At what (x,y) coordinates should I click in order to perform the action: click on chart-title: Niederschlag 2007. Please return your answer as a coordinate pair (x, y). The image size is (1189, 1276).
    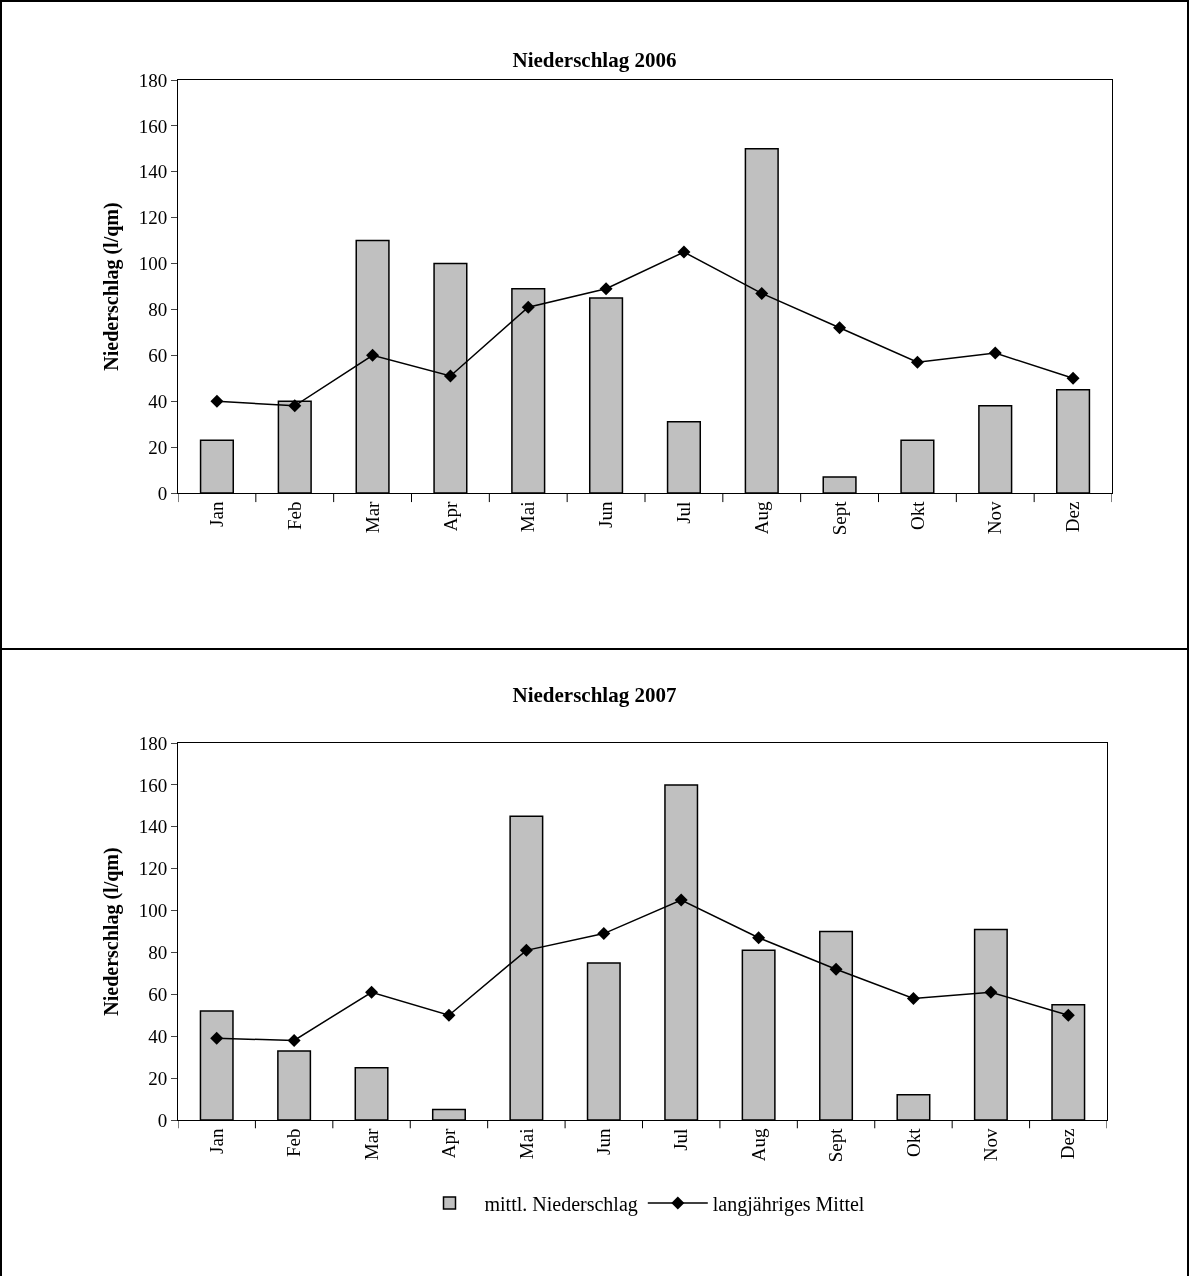
    Looking at the image, I should click on (594, 695).